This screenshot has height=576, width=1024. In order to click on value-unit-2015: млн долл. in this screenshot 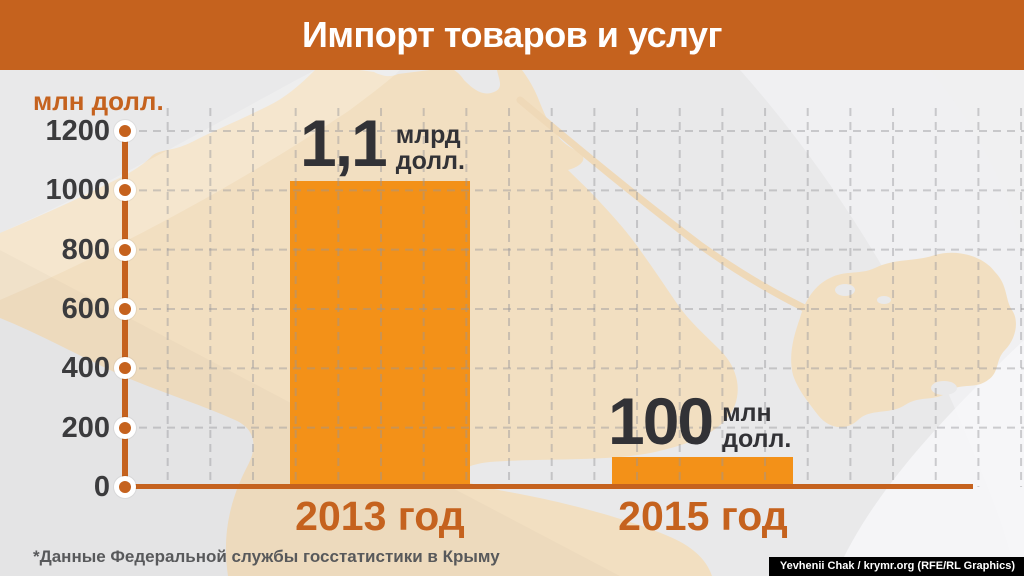, I will do `click(756, 421)`.